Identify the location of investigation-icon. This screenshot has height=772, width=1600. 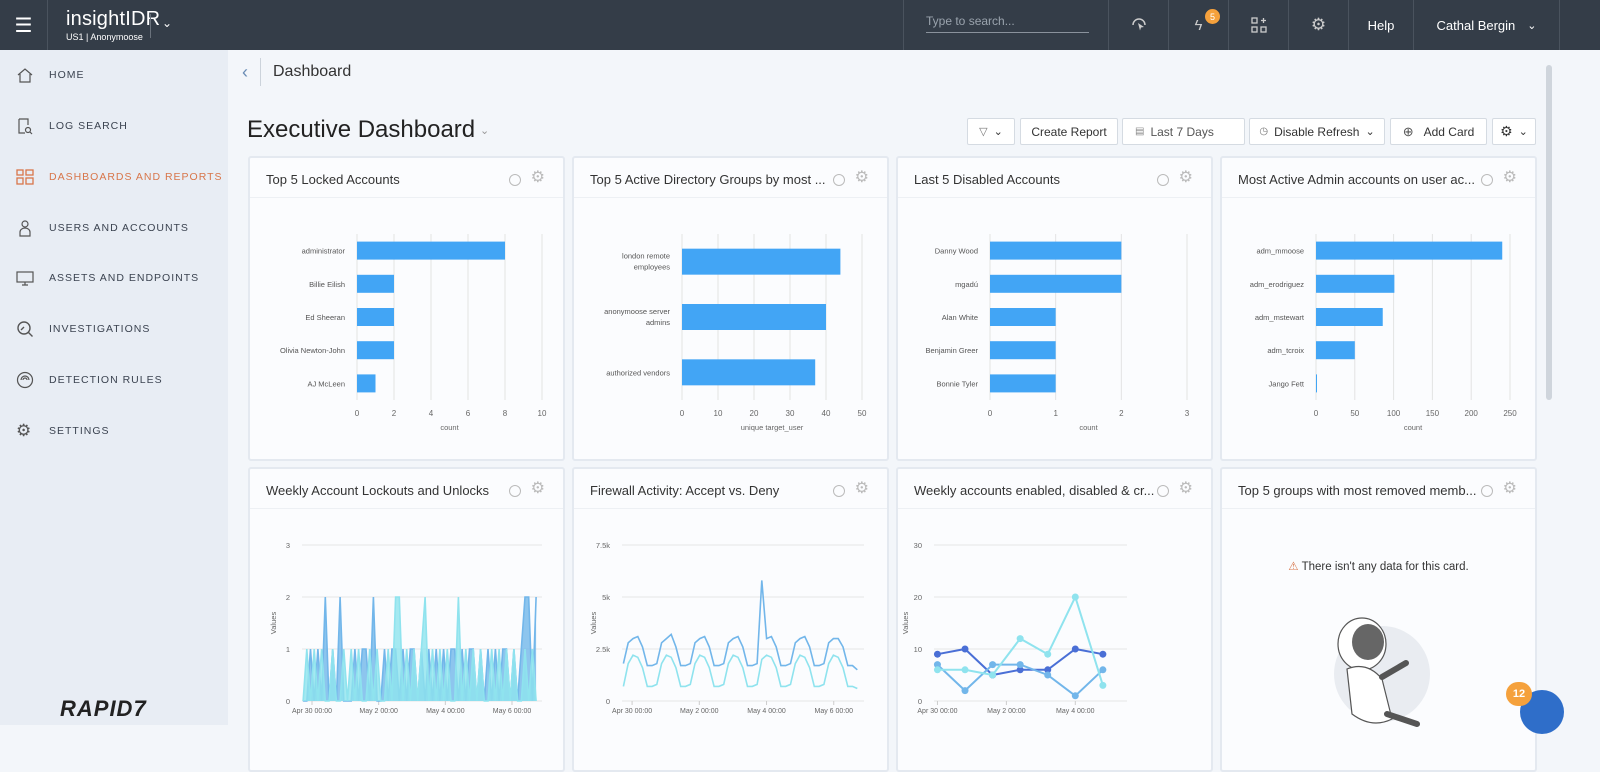
(25, 329).